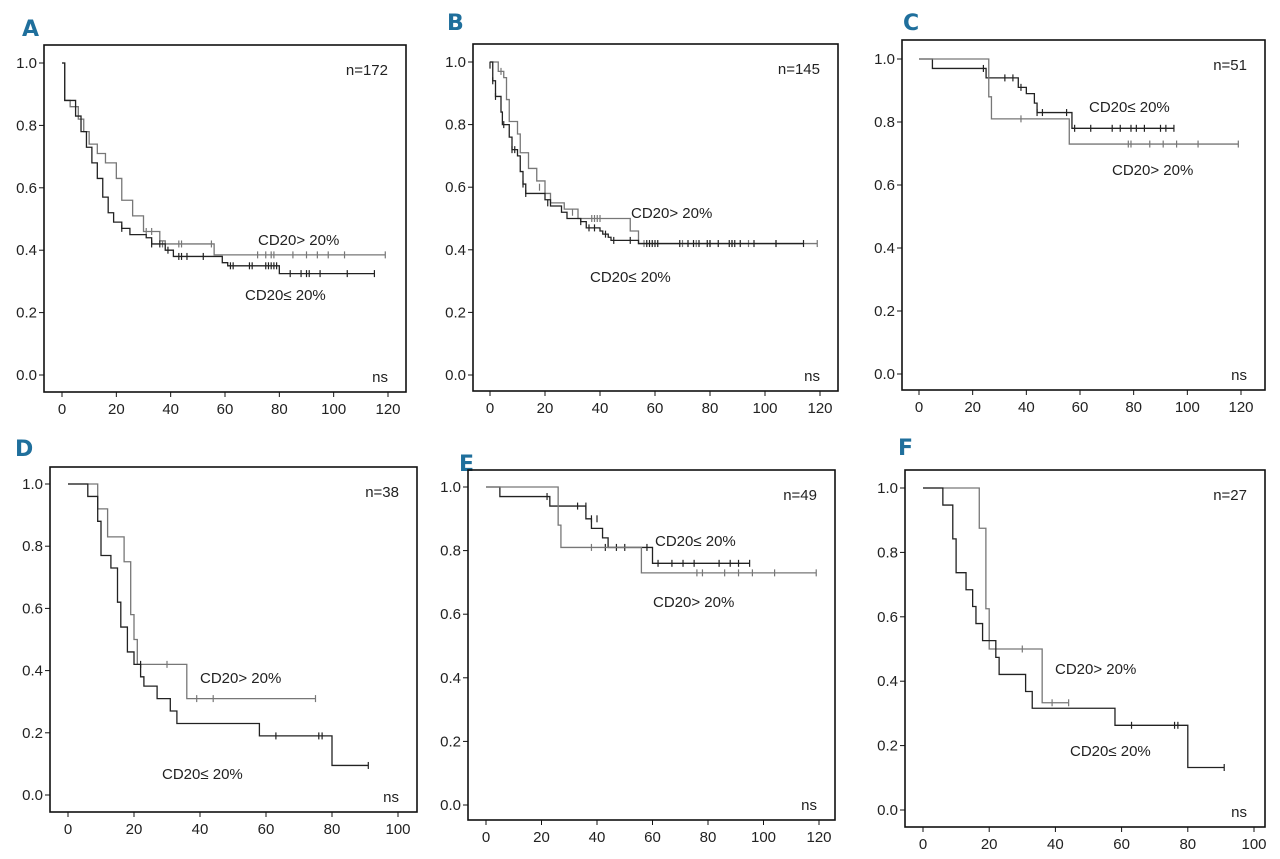  I want to click on panel-label: C, so click(911, 23).